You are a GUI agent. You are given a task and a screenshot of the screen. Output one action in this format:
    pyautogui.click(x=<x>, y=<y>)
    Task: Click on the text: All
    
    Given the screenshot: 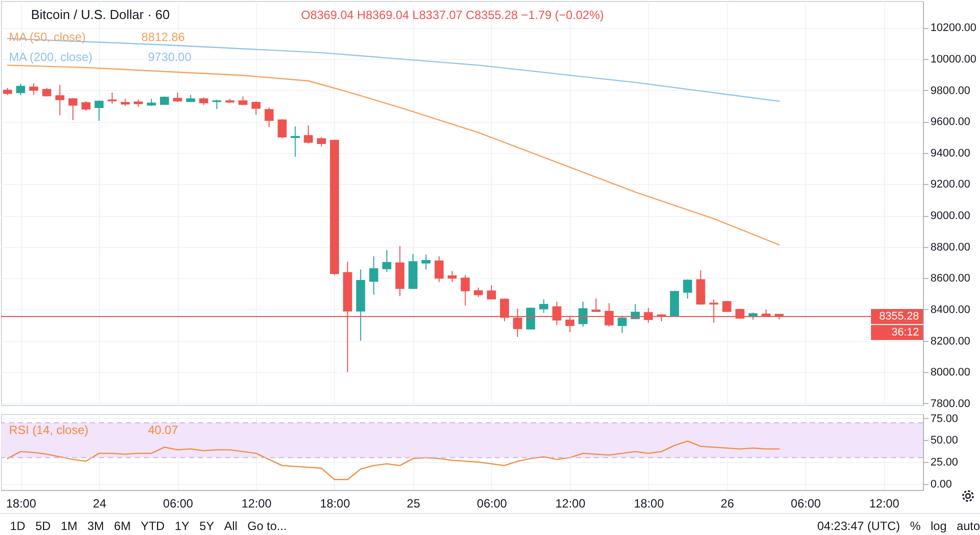 What is the action you would take?
    pyautogui.click(x=231, y=526)
    